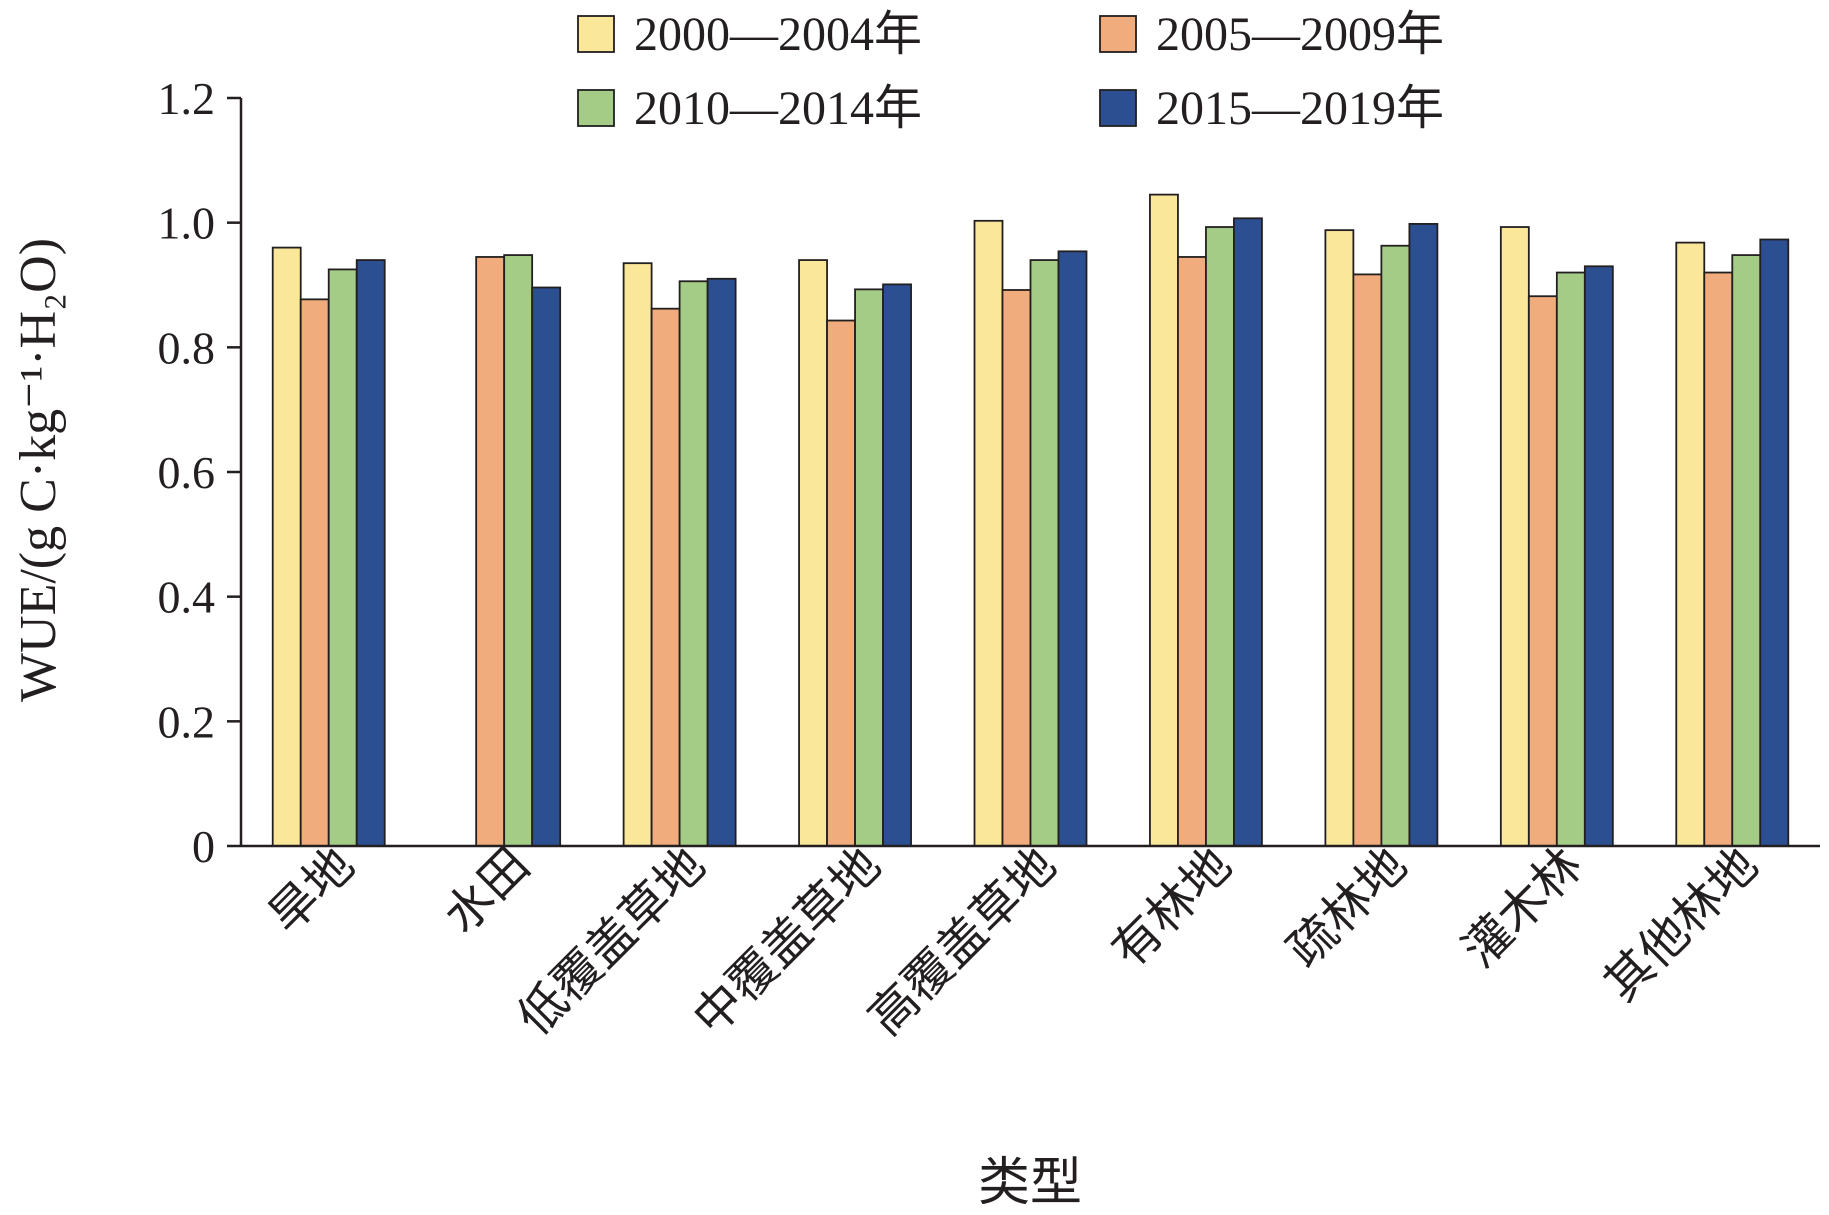  What do you see at coordinates (187, 721) in the screenshot?
I see `y-tick-label: 0.2` at bounding box center [187, 721].